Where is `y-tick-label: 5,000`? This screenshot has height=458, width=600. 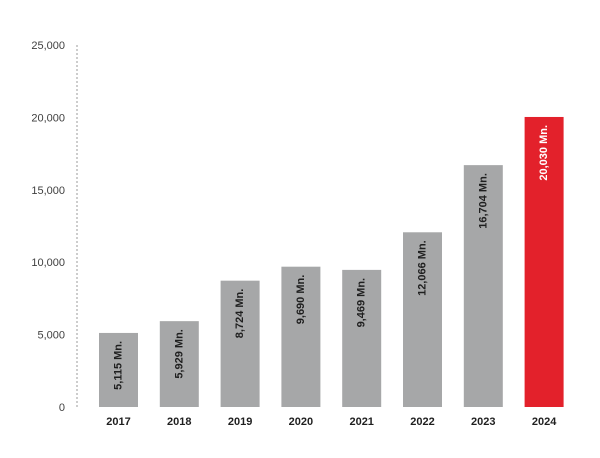 y-tick-label: 5,000 is located at coordinates (51, 336).